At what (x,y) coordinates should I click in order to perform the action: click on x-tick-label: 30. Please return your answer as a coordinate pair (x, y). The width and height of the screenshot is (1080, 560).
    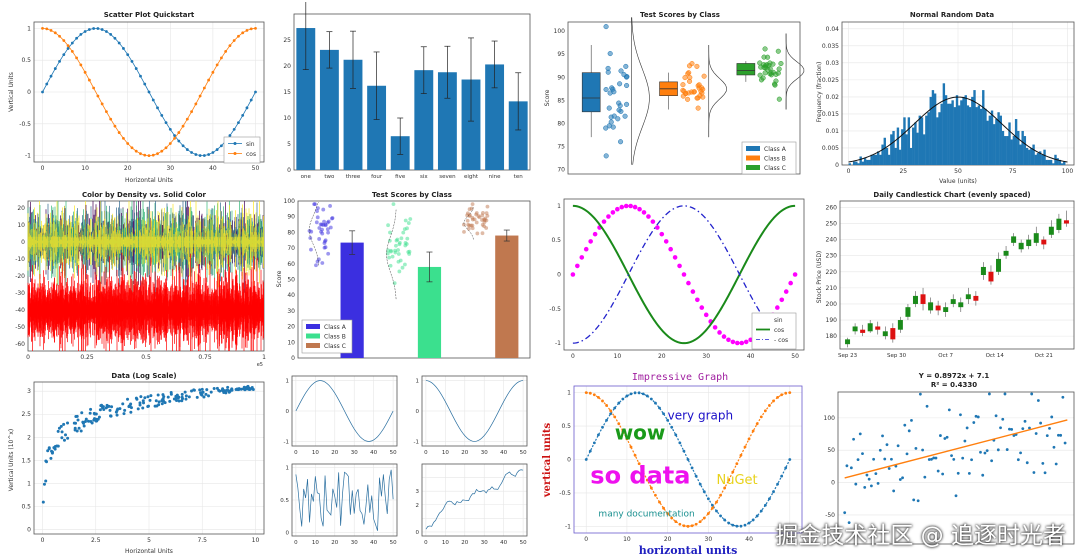
    Looking at the image, I should click on (170, 168).